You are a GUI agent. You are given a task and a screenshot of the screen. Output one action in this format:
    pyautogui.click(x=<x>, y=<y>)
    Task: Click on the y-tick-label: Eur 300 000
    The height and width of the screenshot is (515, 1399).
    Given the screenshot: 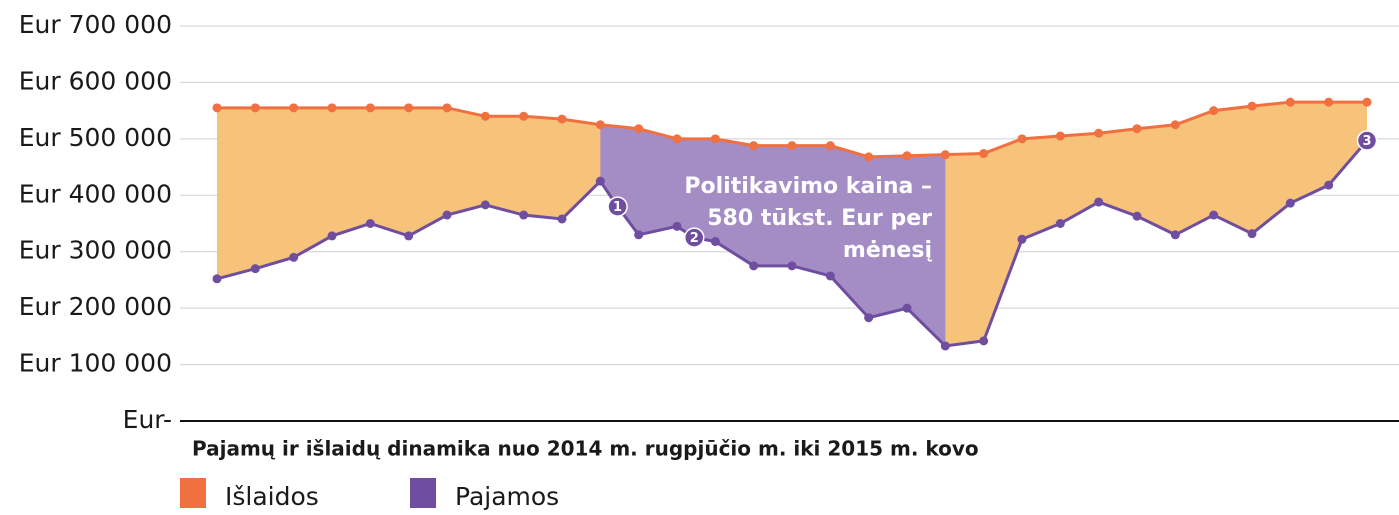 What is the action you would take?
    pyautogui.click(x=95, y=250)
    